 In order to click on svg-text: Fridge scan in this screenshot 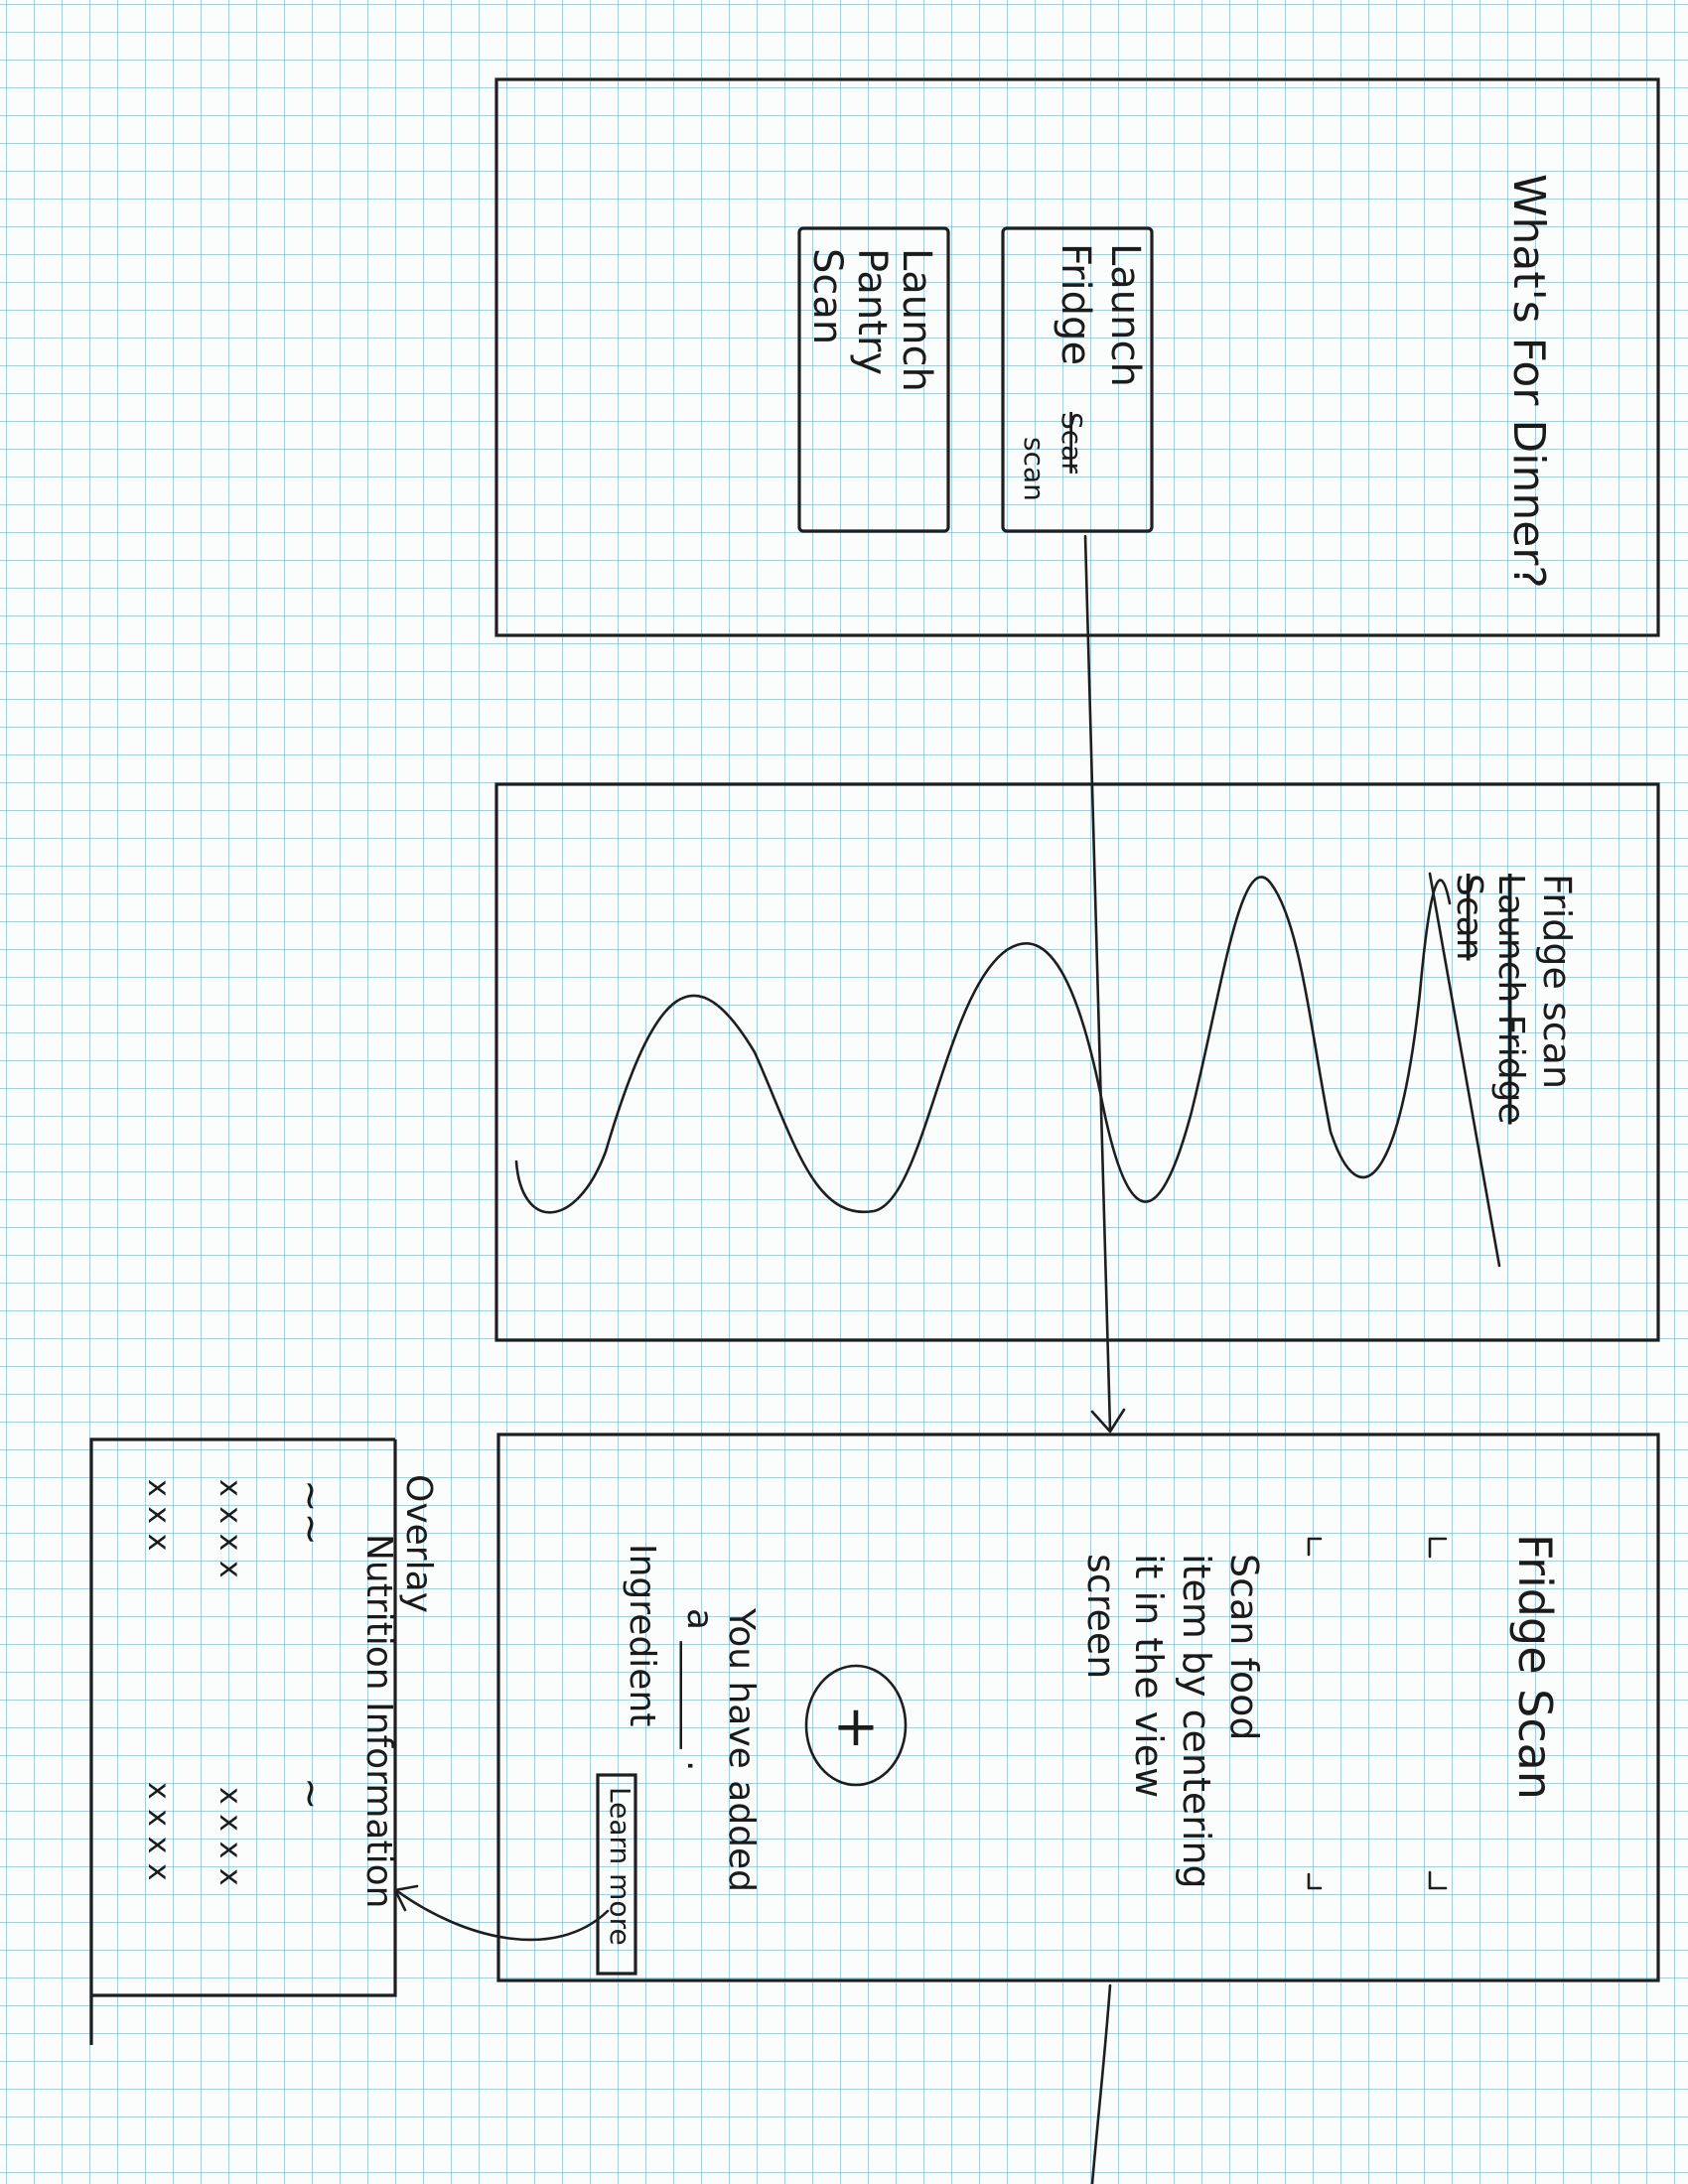, I will do `click(1557, 981)`.